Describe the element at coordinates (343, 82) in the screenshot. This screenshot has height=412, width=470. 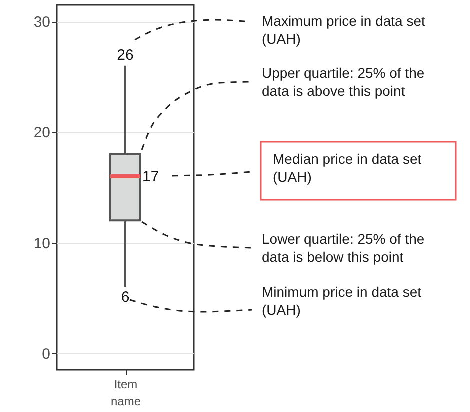
I see `text: Upper quartile: 25% of the data is above this point` at that location.